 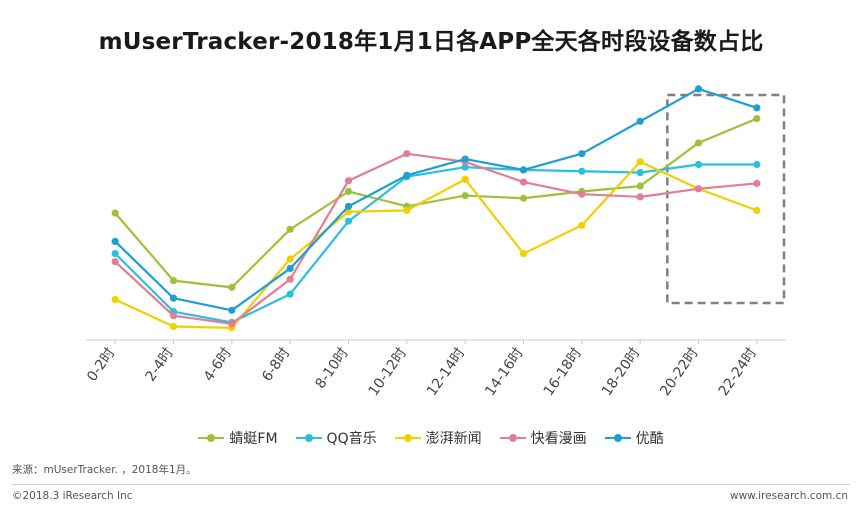 I want to click on x-tick-label: 10-12时, so click(x=388, y=372).